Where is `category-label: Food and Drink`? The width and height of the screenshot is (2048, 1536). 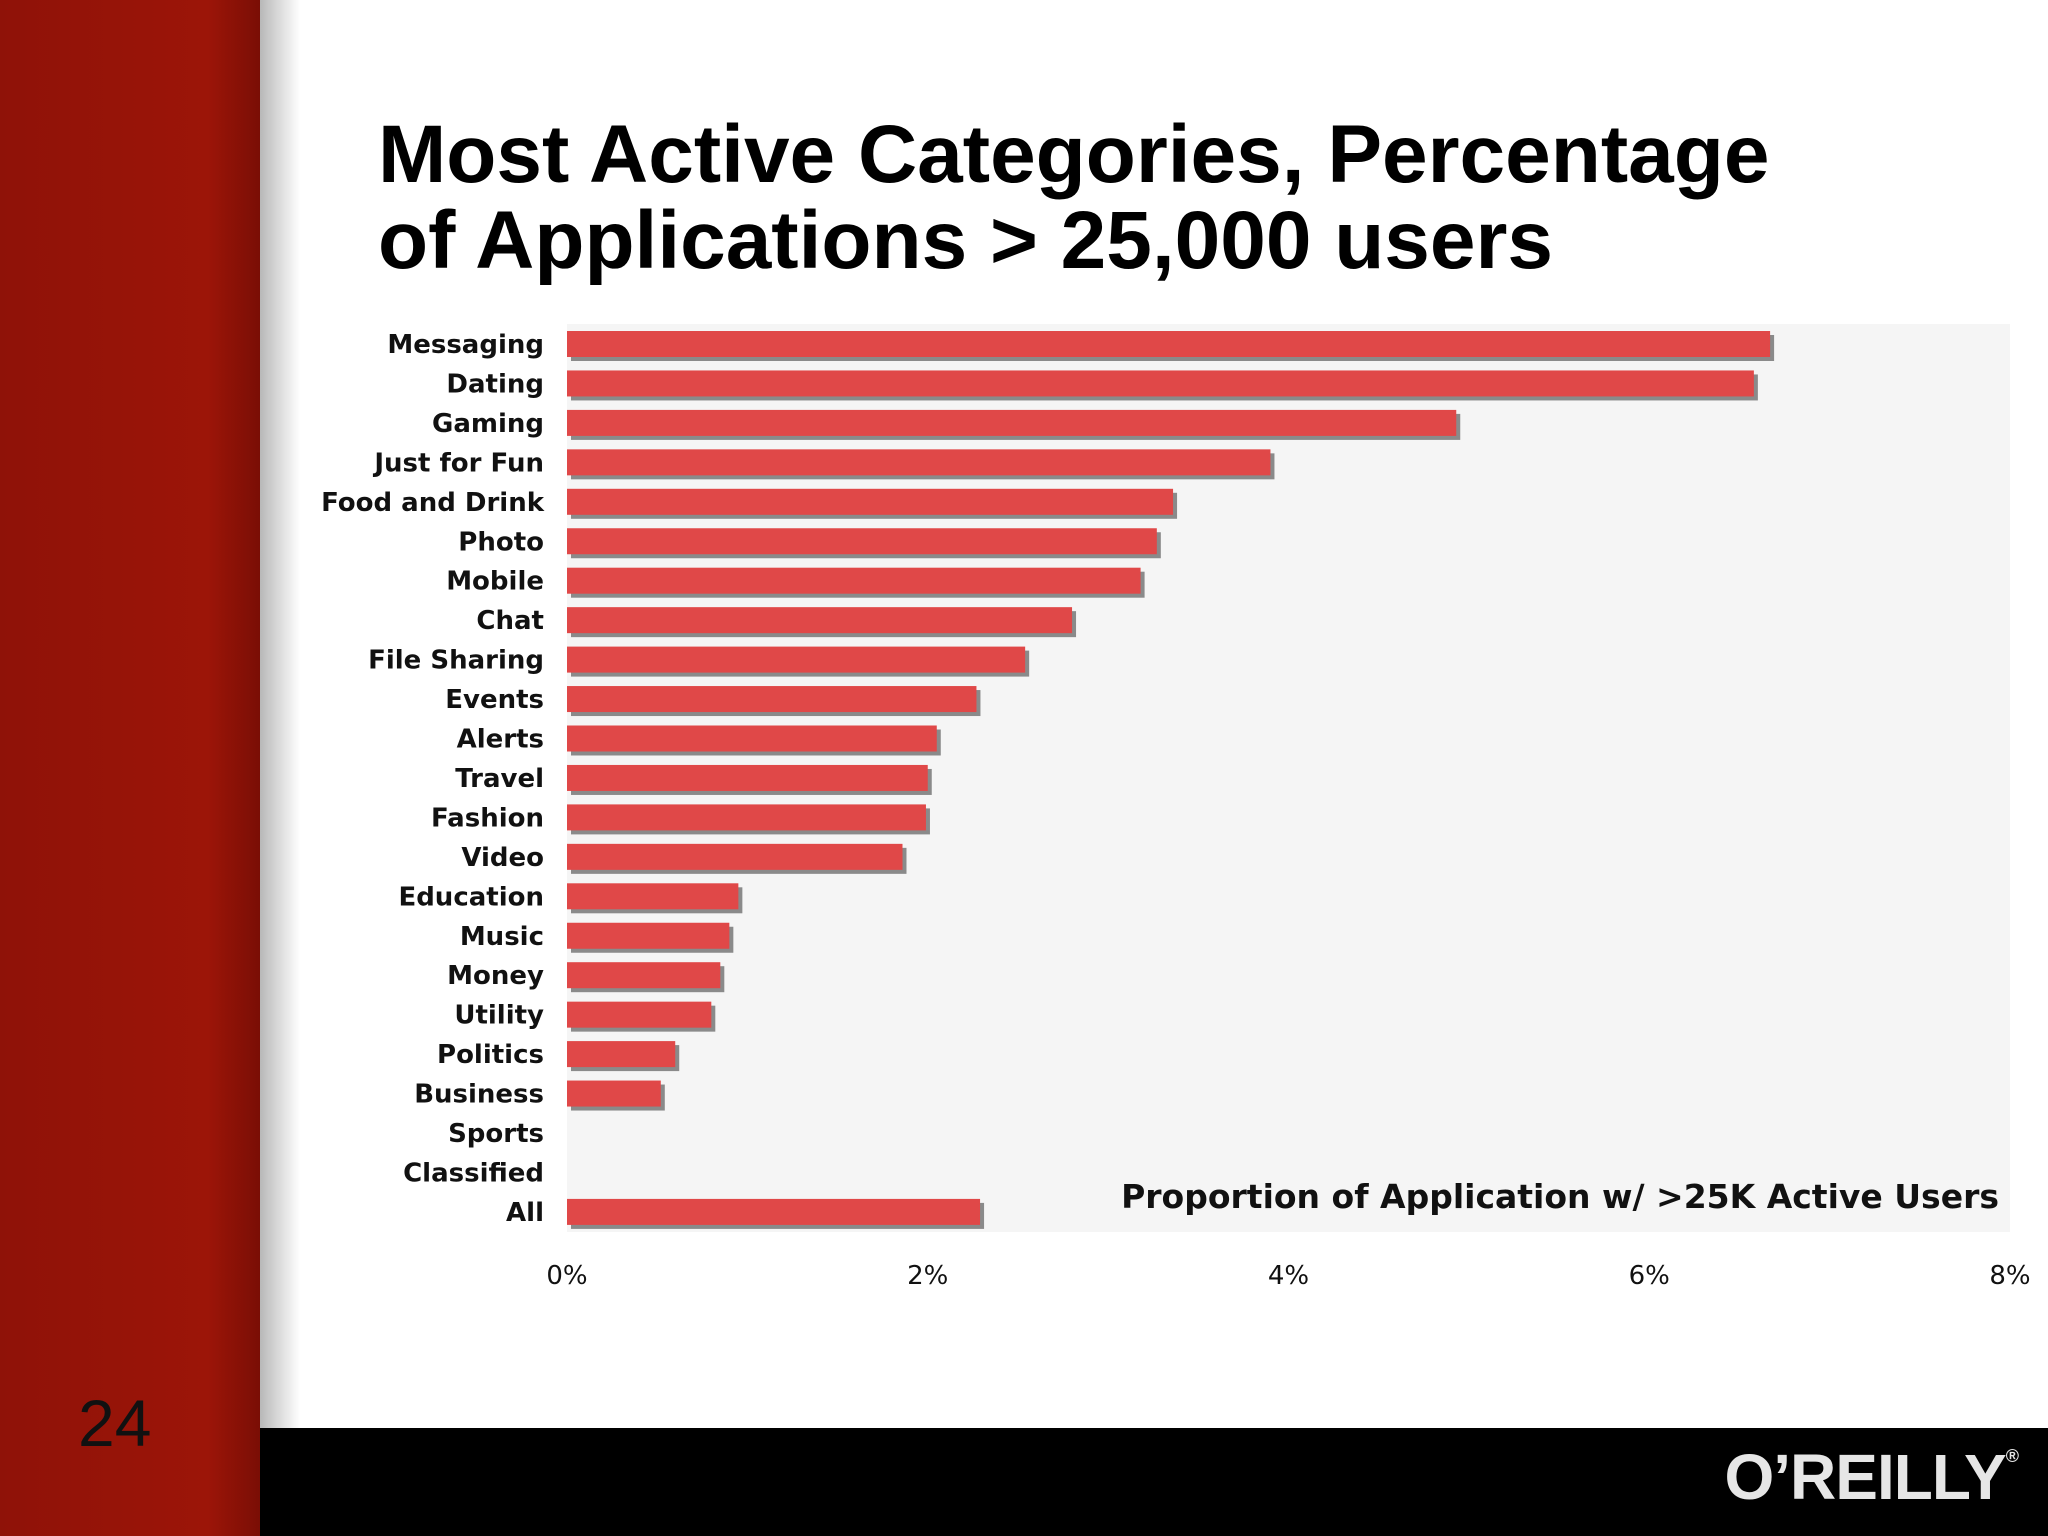 category-label: Food and Drink is located at coordinates (433, 503).